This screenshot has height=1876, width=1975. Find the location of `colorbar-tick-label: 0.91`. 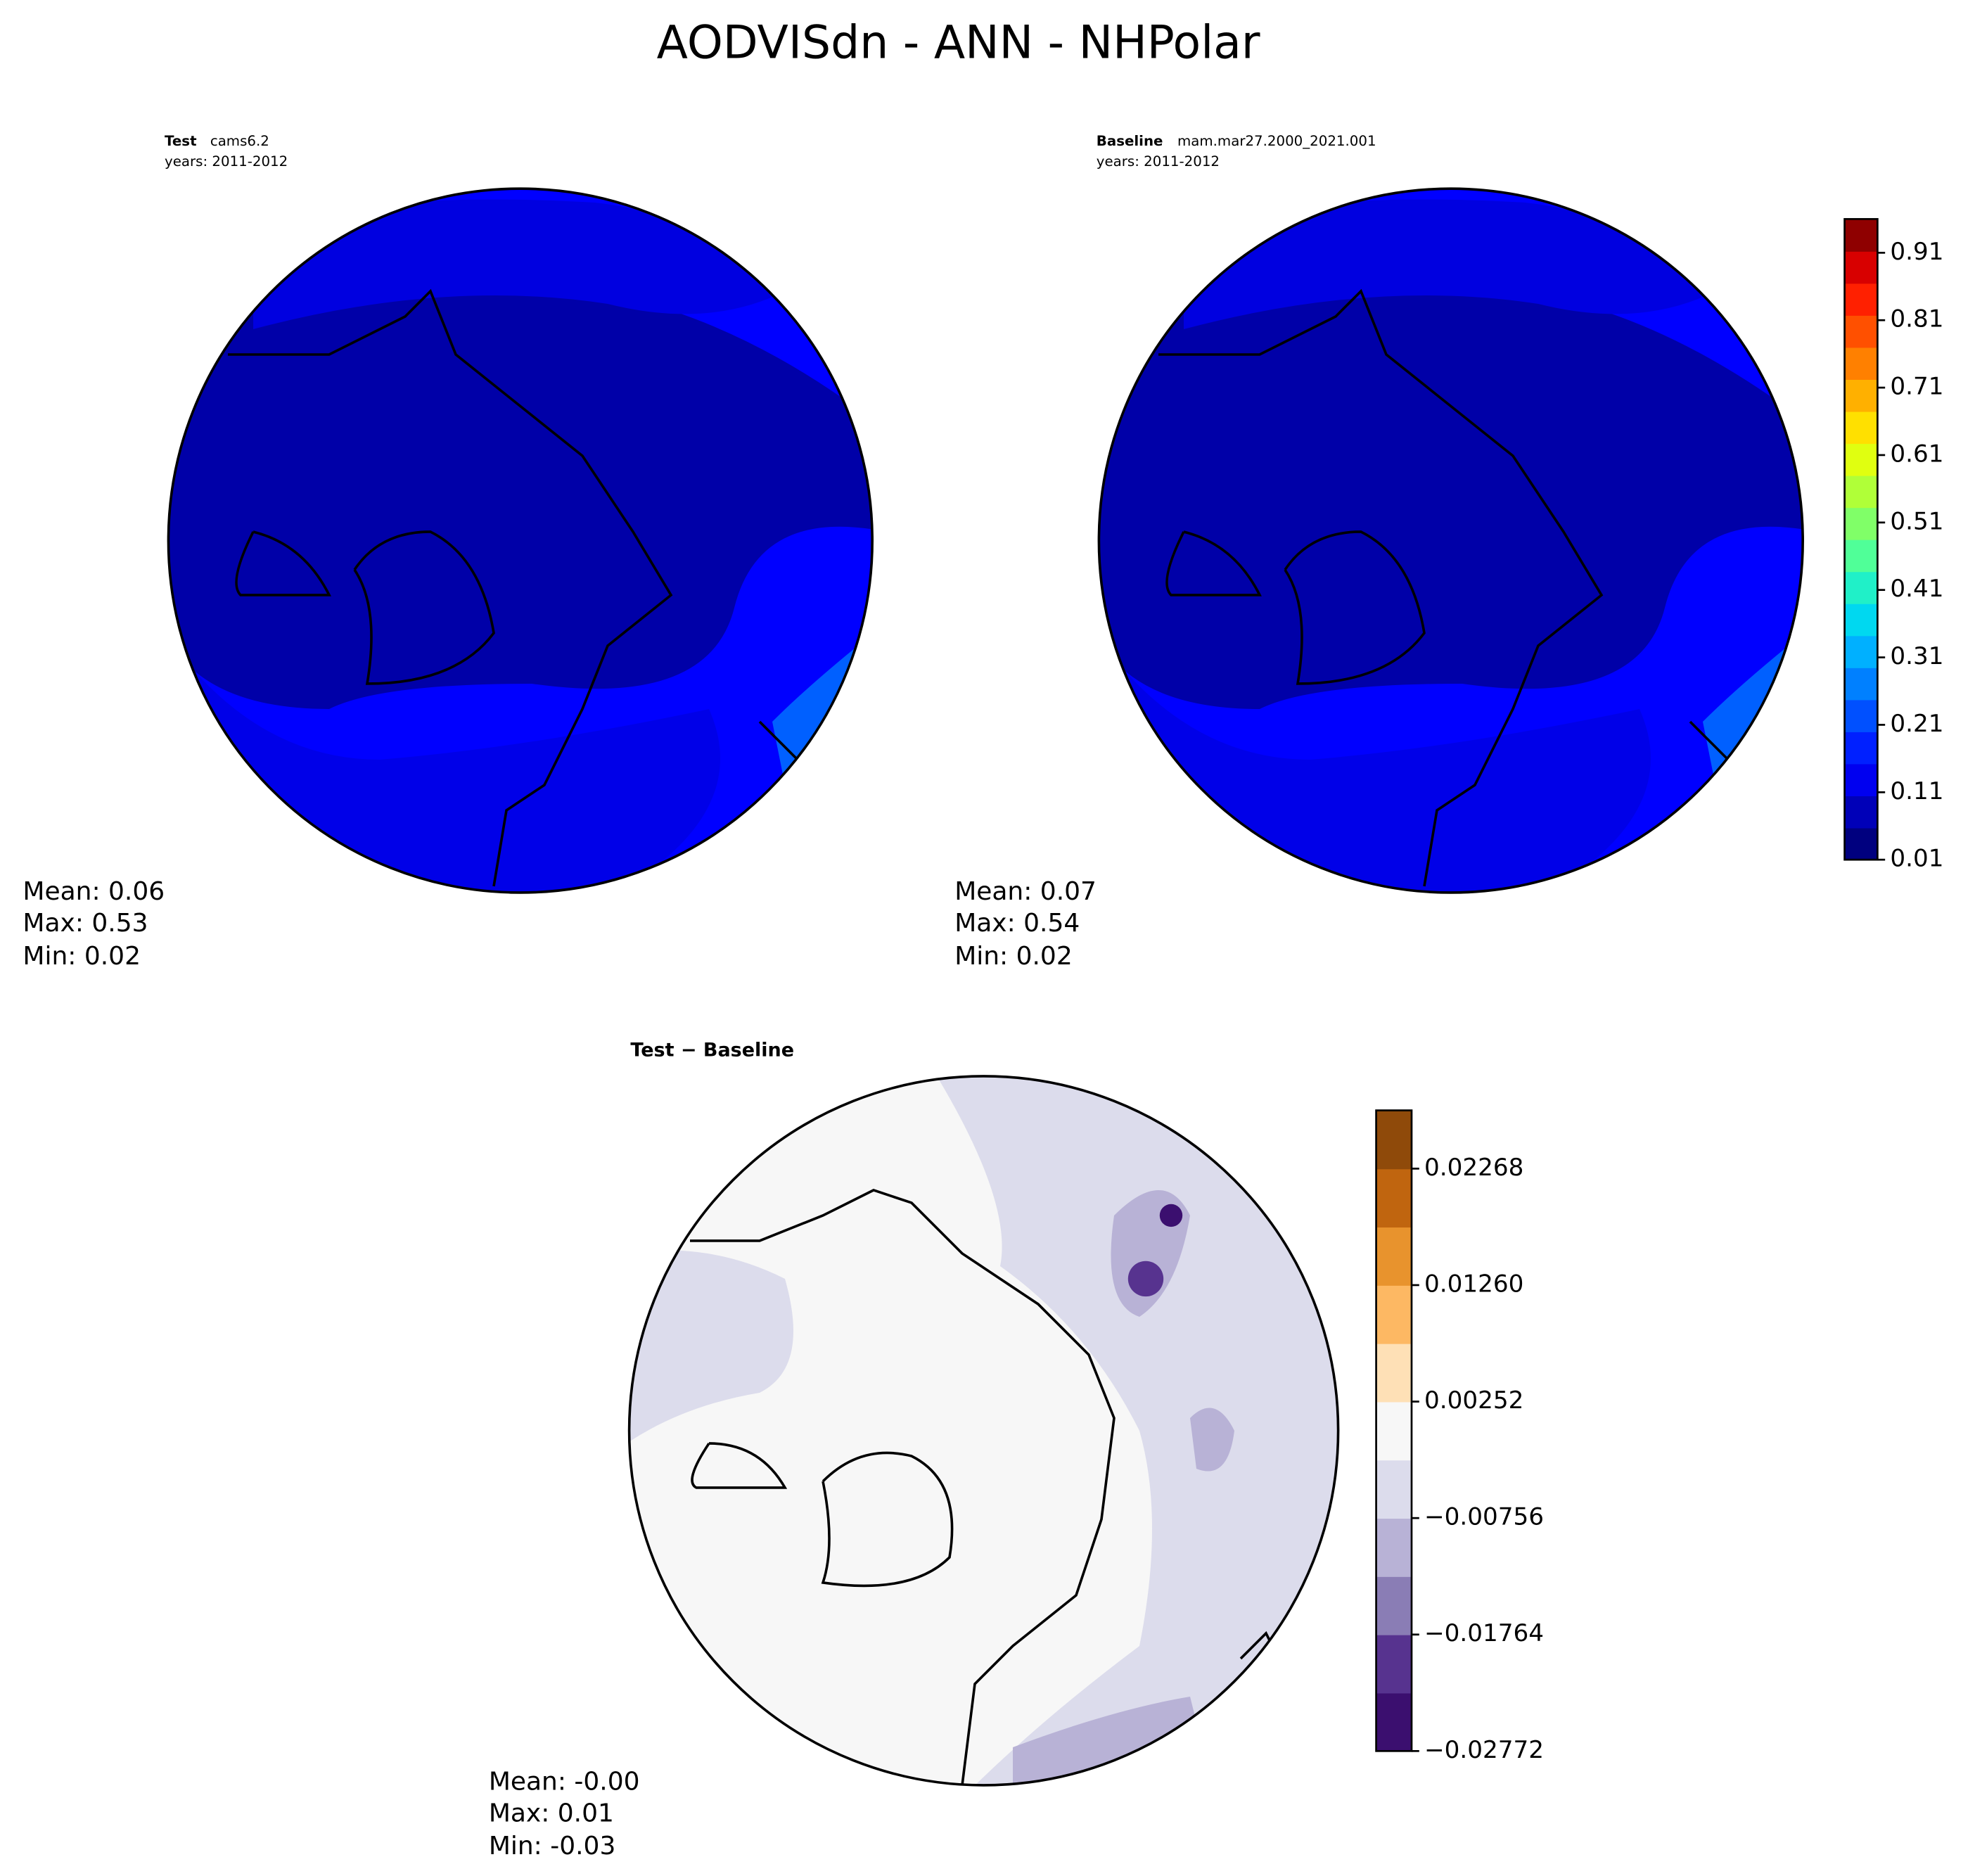

colorbar-tick-label: 0.91 is located at coordinates (1916, 252).